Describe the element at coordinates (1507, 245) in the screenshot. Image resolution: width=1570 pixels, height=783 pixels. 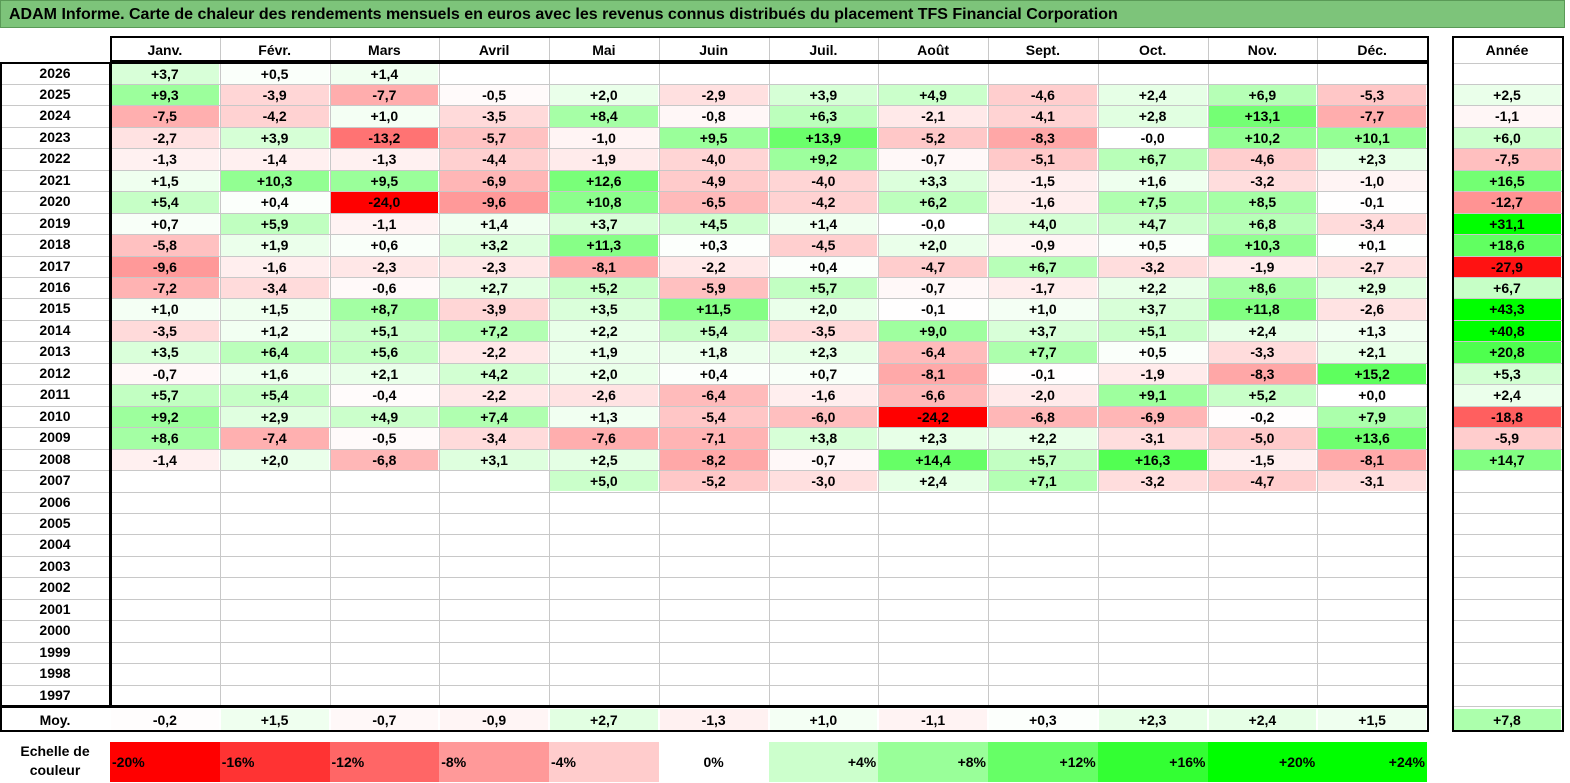
I see `annual-cell: +18,6` at that location.